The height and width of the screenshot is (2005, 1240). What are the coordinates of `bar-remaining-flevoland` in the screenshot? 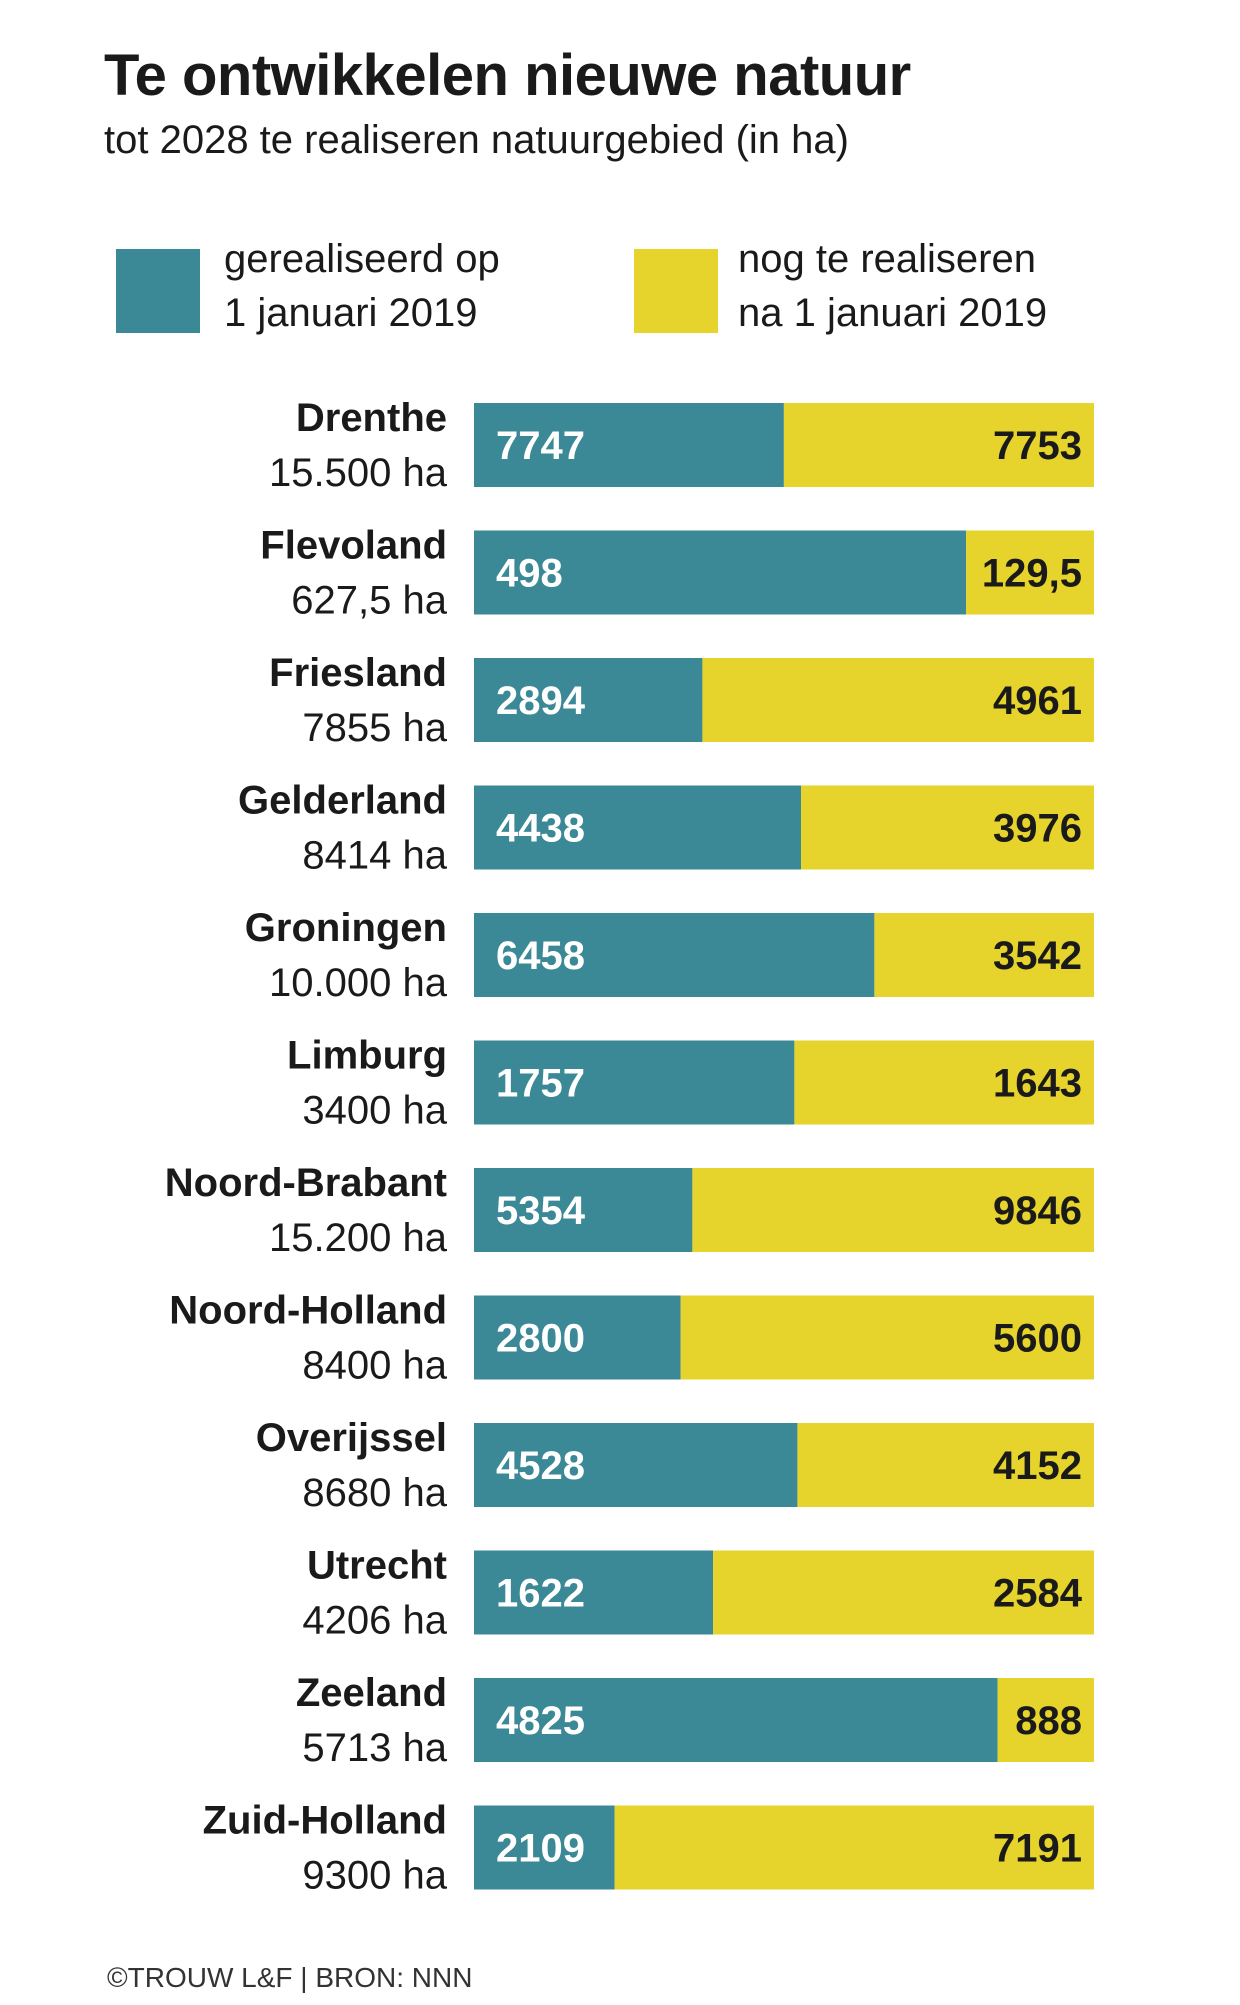 It's located at (1030, 572).